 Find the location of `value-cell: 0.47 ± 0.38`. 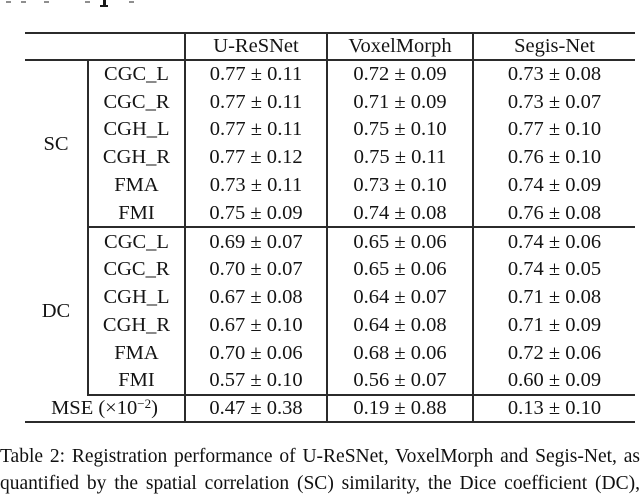

value-cell: 0.47 ± 0.38 is located at coordinates (255, 408).